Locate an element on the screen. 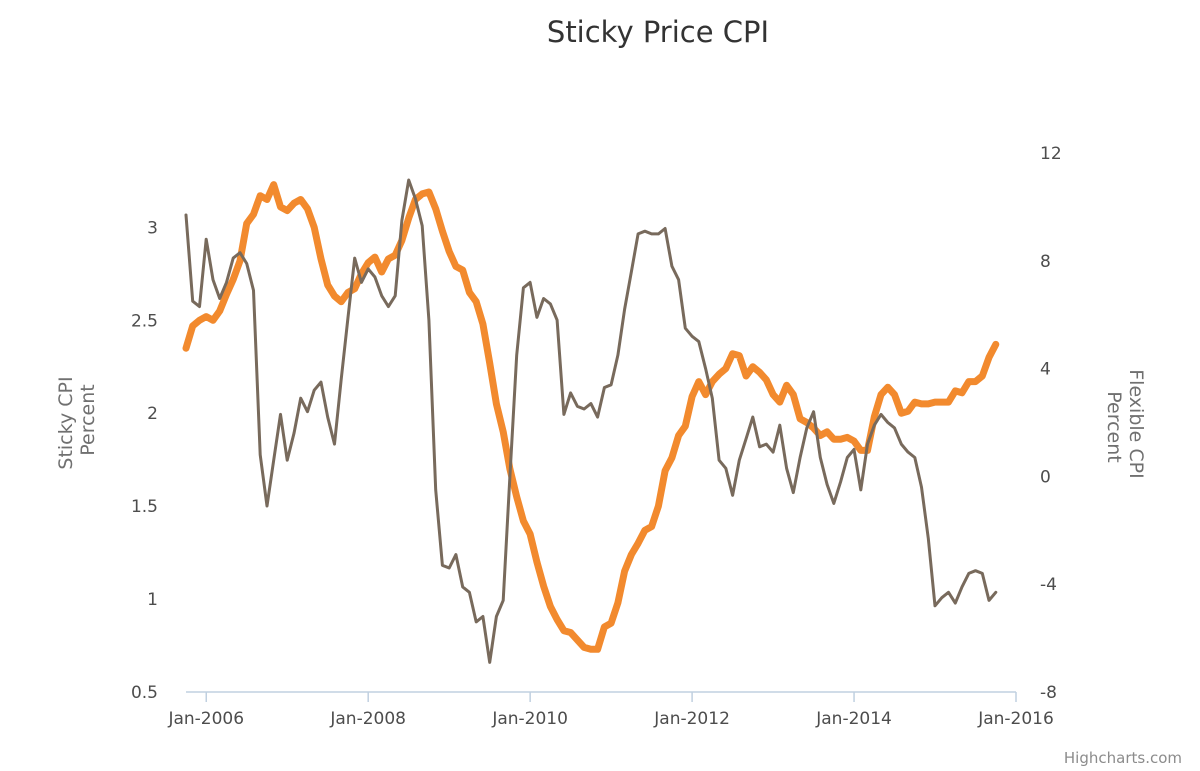 This screenshot has height=771, width=1200. y-axis-right-title: Flexible CPI Percent is located at coordinates (1125, 427).